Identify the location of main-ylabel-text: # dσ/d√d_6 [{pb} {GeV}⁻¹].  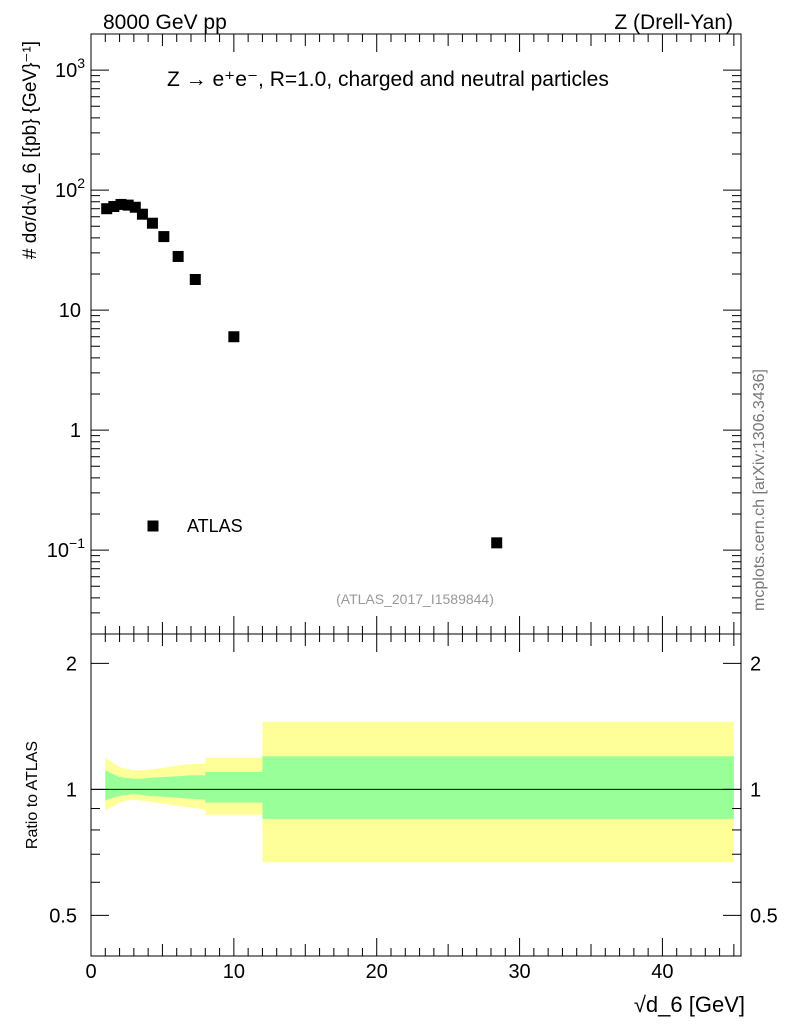
(30, 150).